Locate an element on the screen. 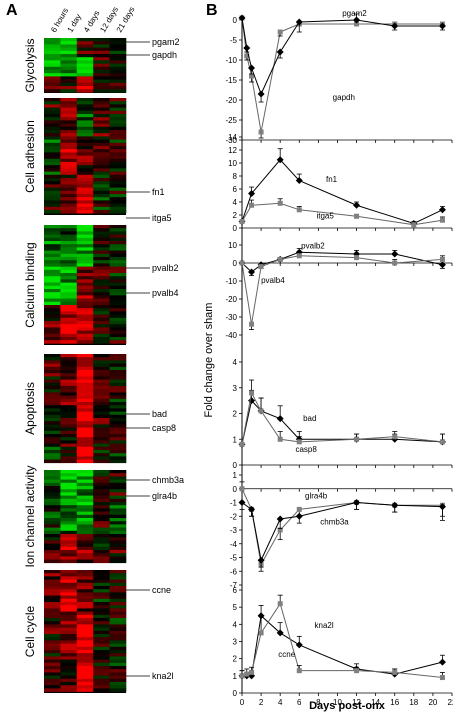 This screenshot has width=453, height=713. y-tick-label: 1 is located at coordinates (235, 475).